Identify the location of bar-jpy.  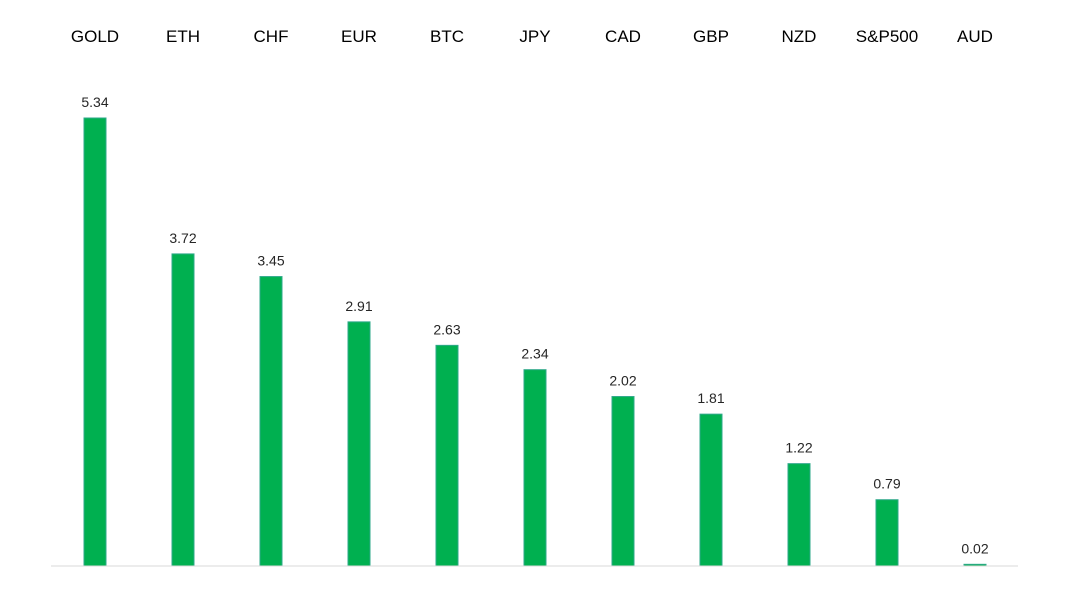
(535, 468).